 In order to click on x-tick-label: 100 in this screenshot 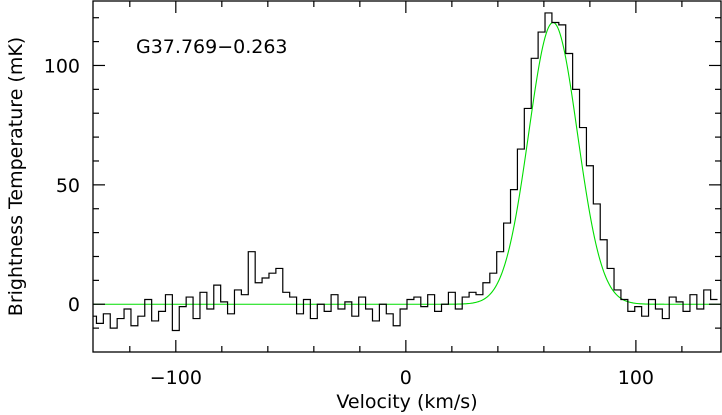, I will do `click(636, 378)`.